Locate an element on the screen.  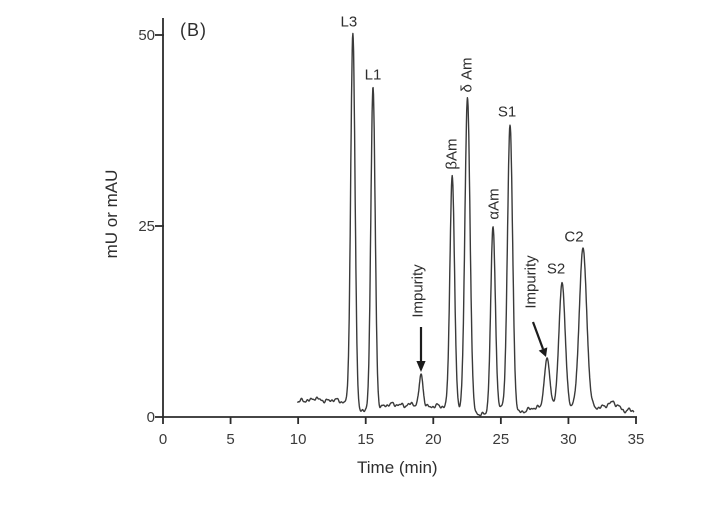
y-axis-title: mU or mAU is located at coordinates (111, 214).